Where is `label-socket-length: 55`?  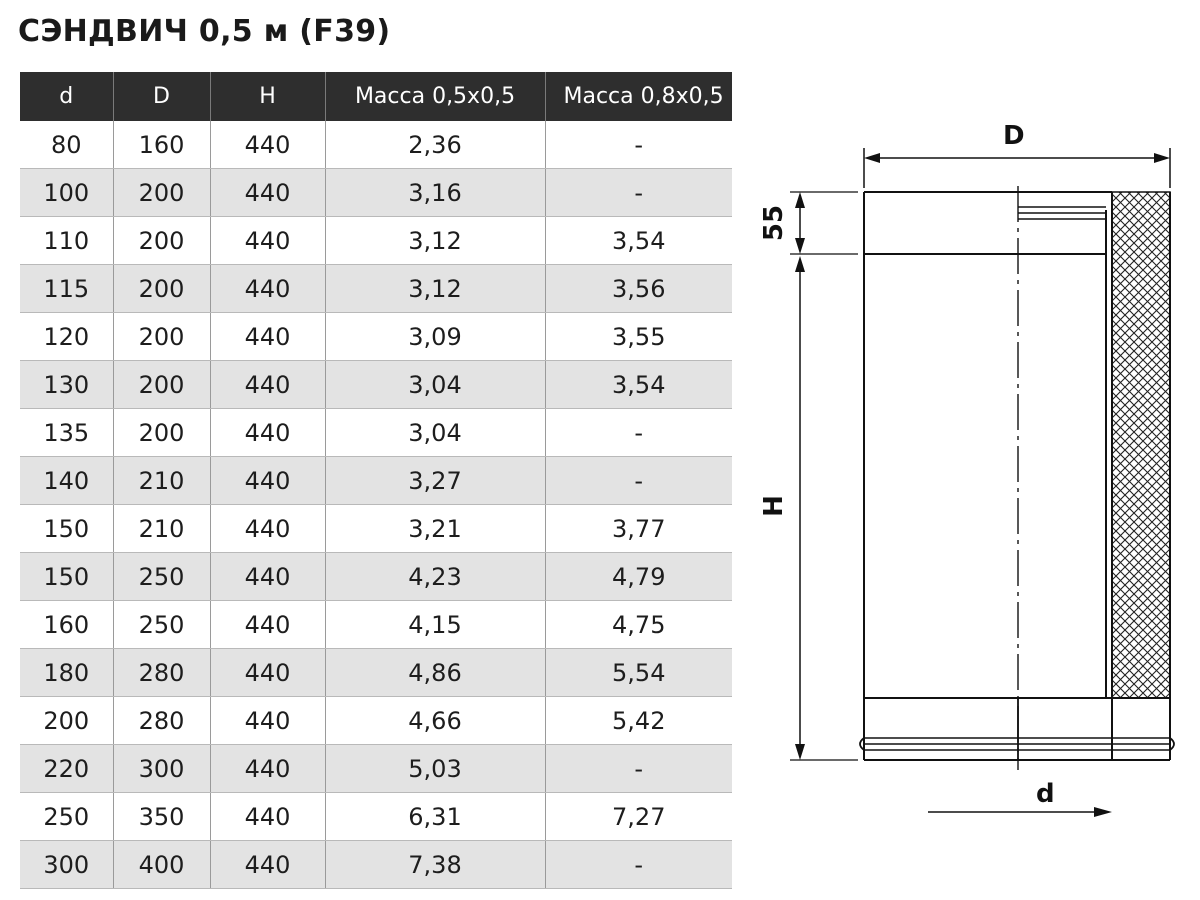
label-socket-length: 55 is located at coordinates (774, 223).